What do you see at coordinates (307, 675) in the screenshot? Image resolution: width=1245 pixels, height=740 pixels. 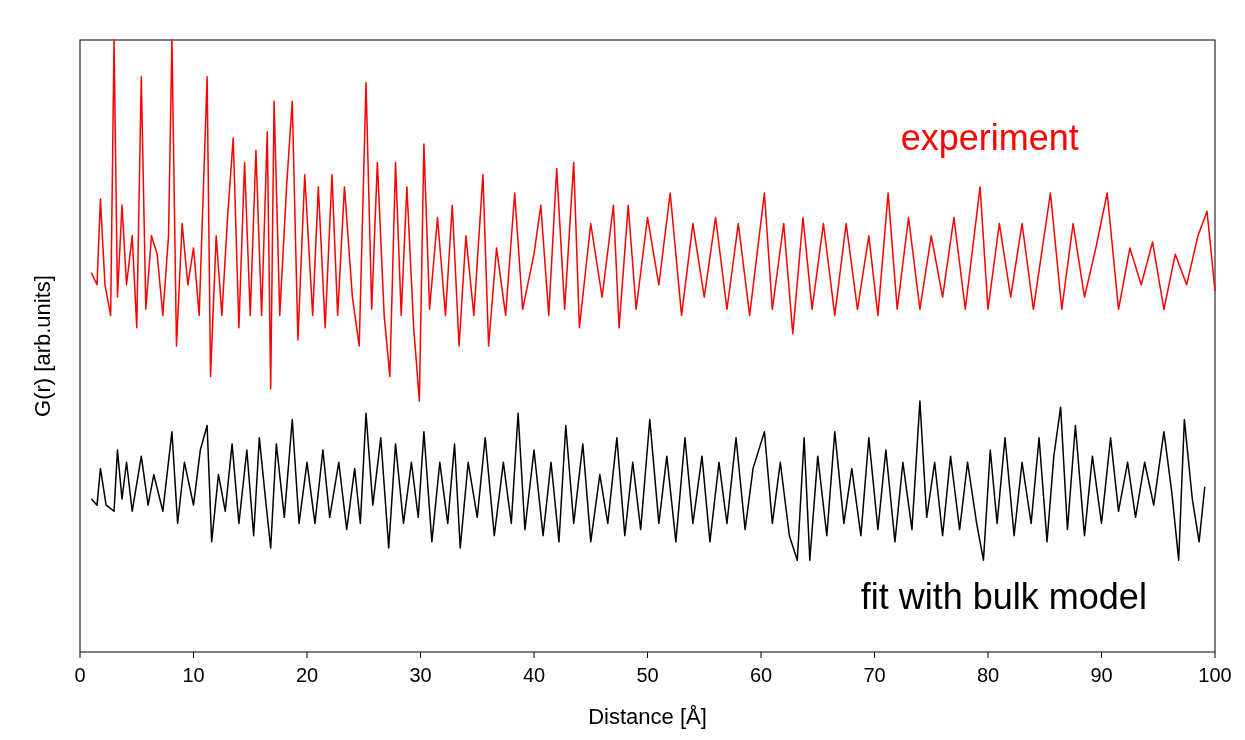 I see `x-tick-label: 20` at bounding box center [307, 675].